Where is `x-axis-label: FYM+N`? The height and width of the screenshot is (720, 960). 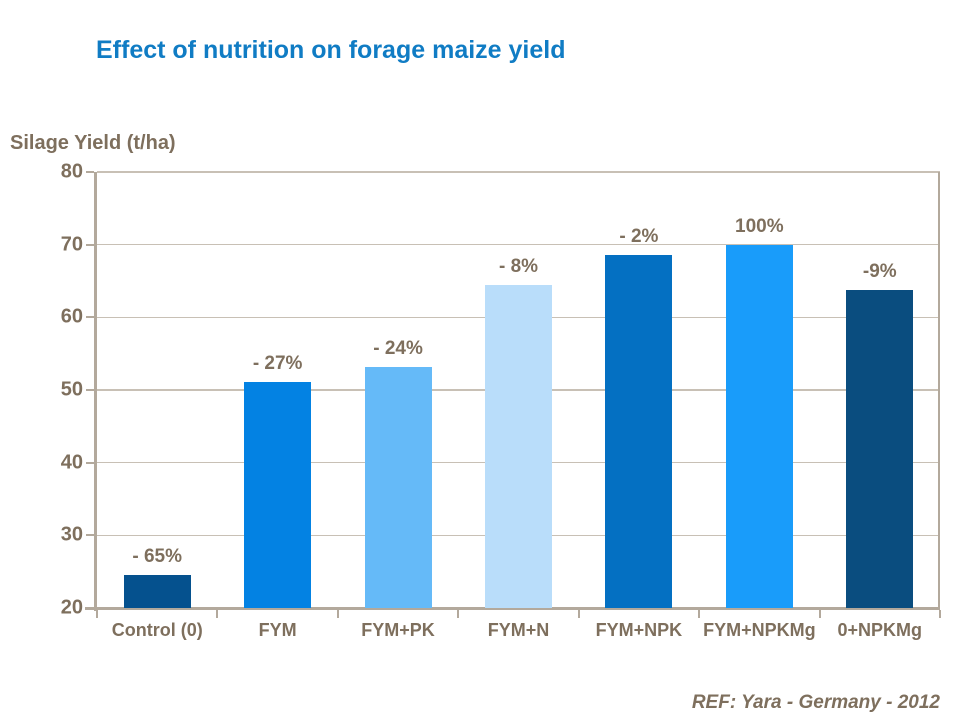
x-axis-label: FYM+N is located at coordinates (518, 630).